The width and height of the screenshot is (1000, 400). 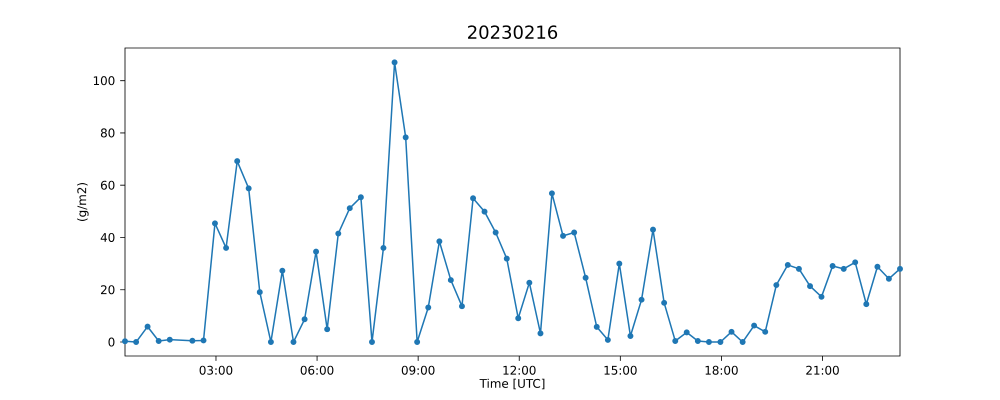 What do you see at coordinates (107, 237) in the screenshot?
I see `y-tick-label: 40` at bounding box center [107, 237].